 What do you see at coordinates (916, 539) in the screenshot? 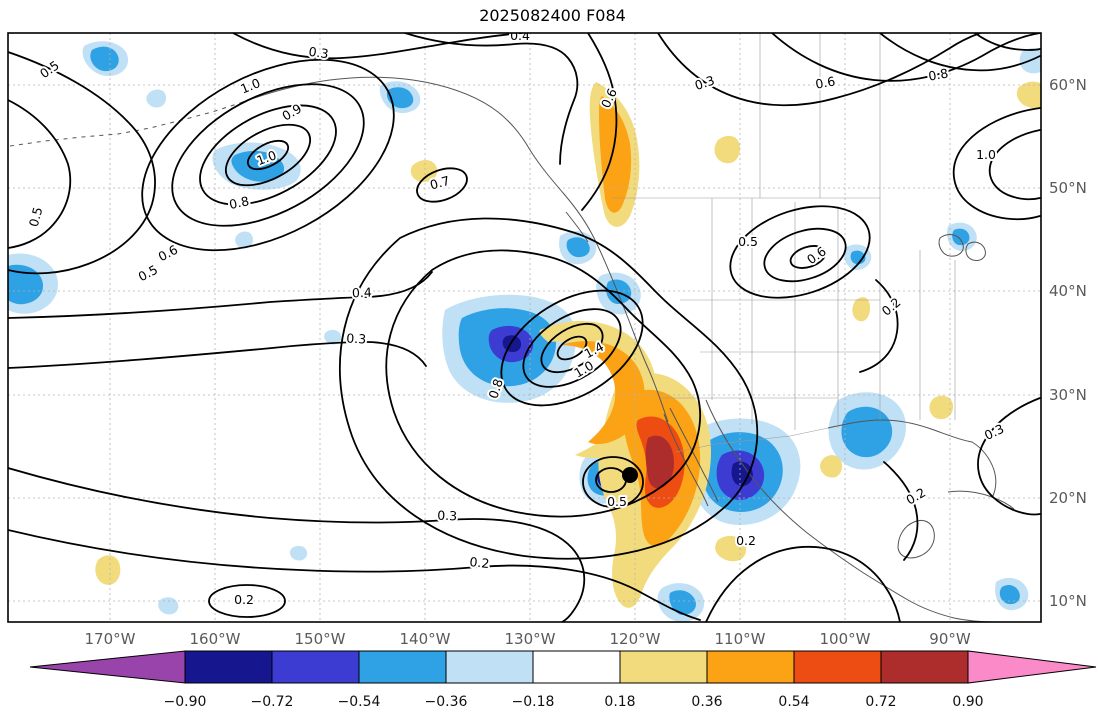
I see `yucatan-coastline` at bounding box center [916, 539].